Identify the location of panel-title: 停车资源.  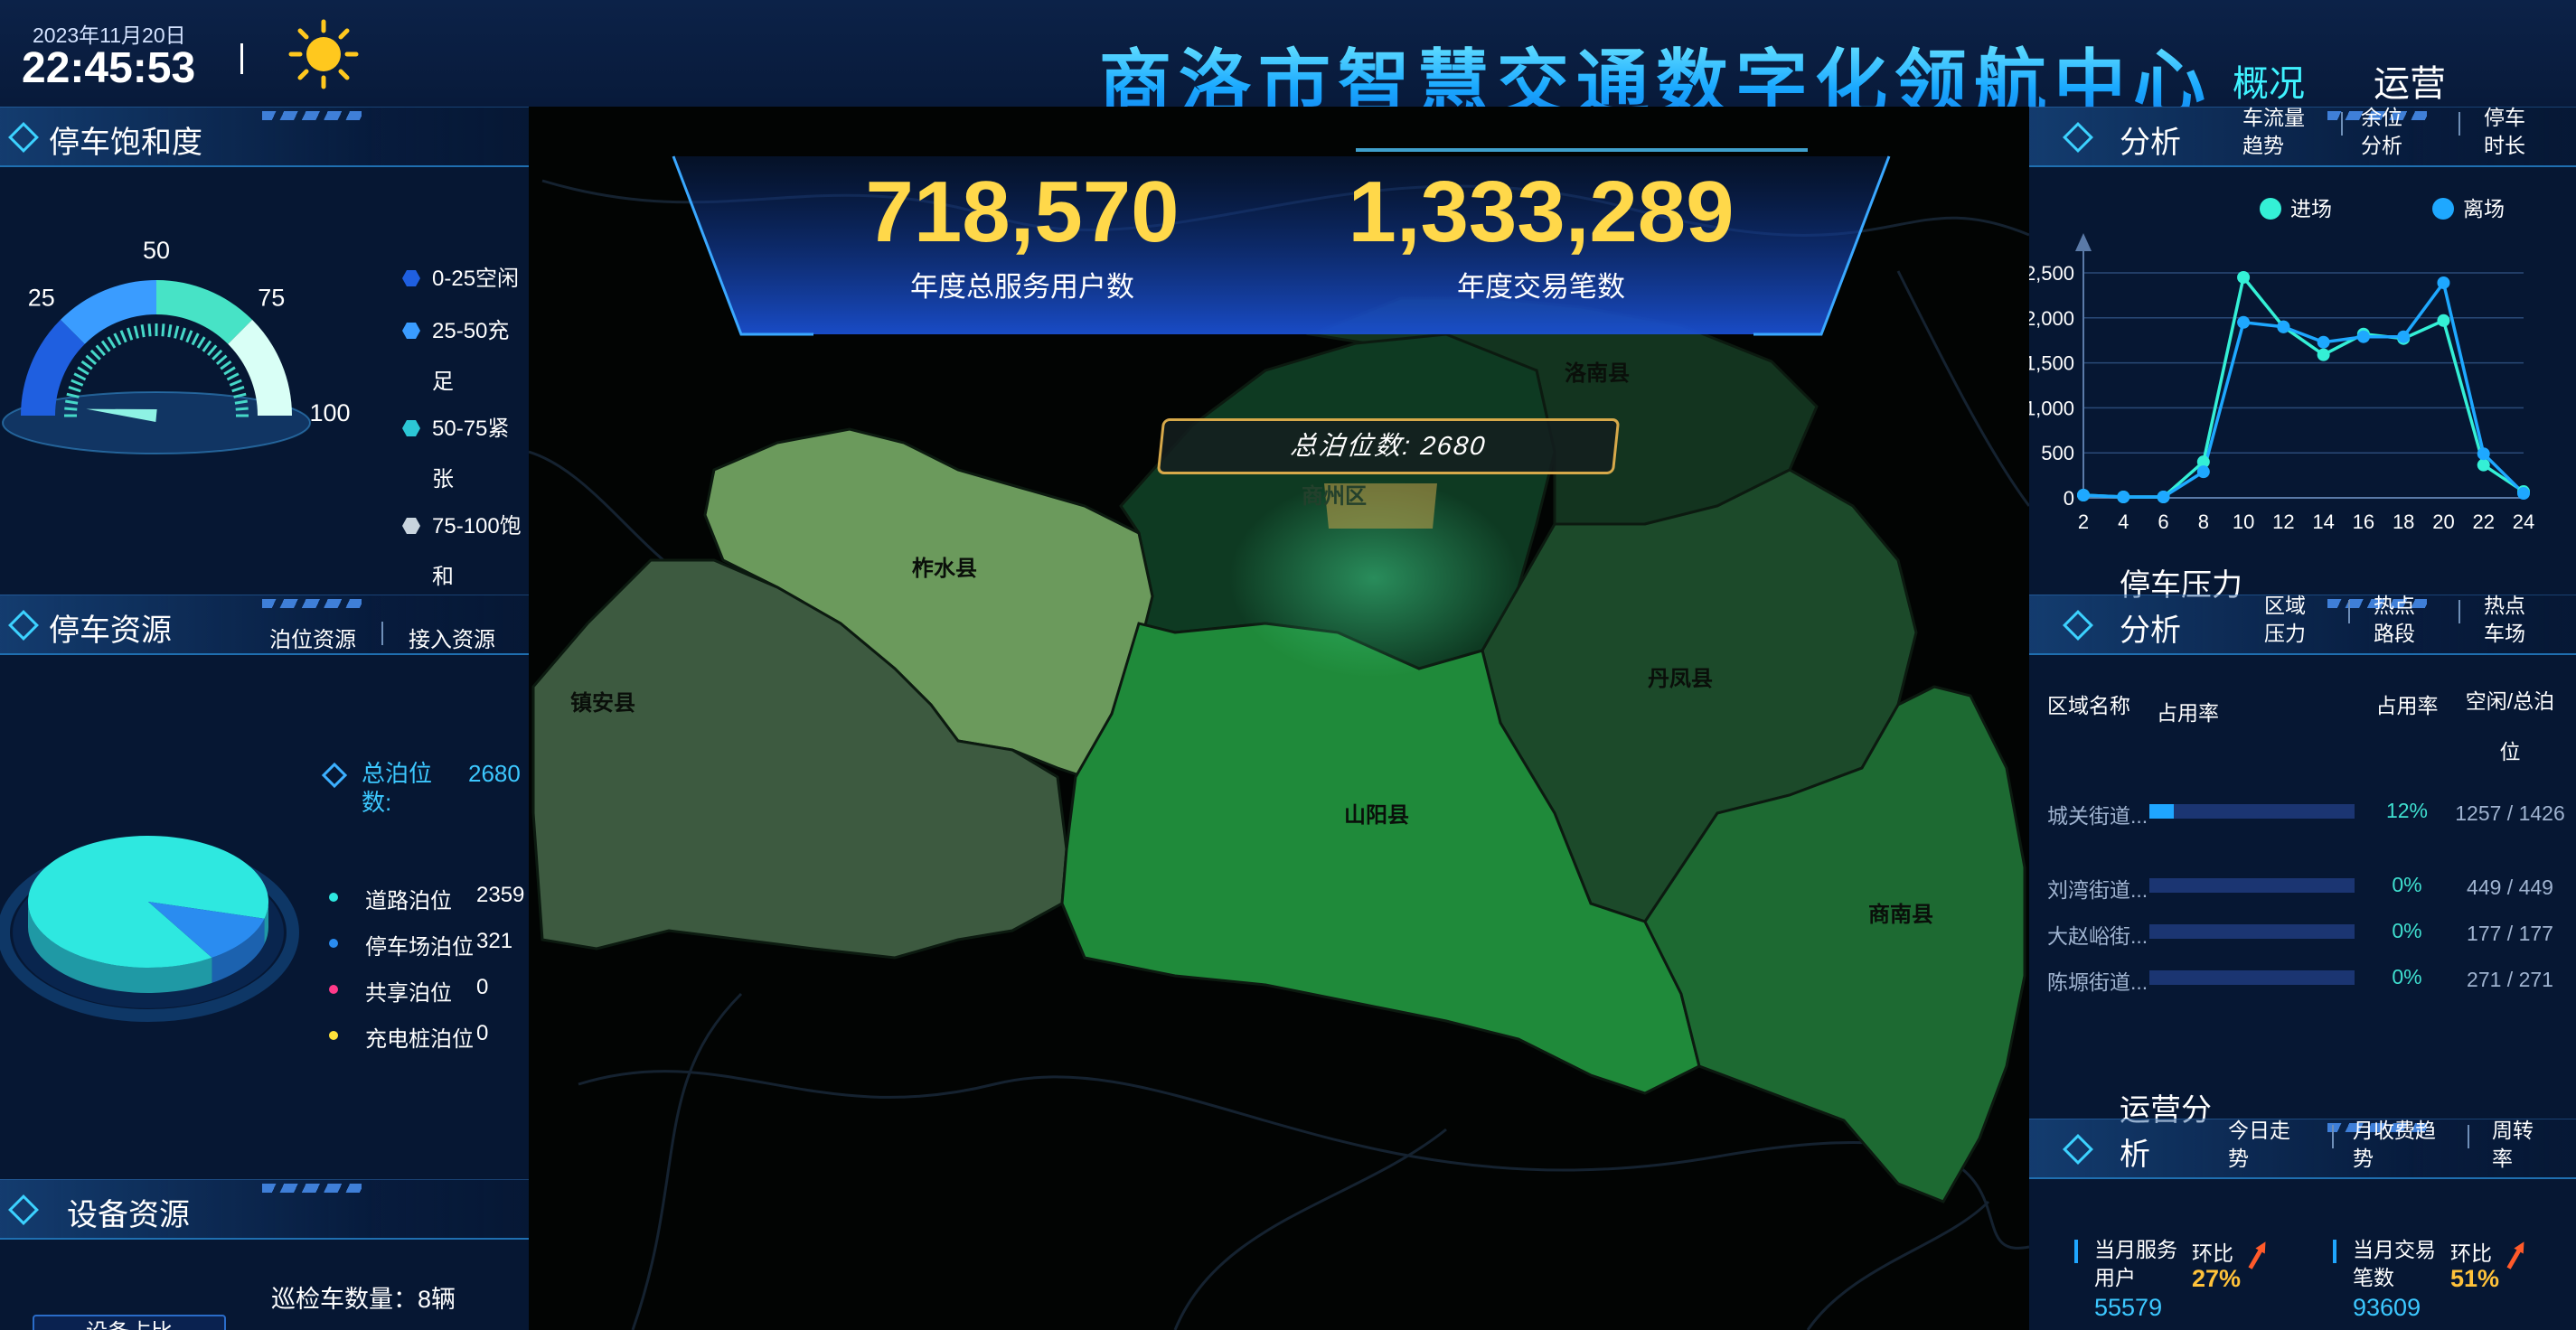
(110, 630).